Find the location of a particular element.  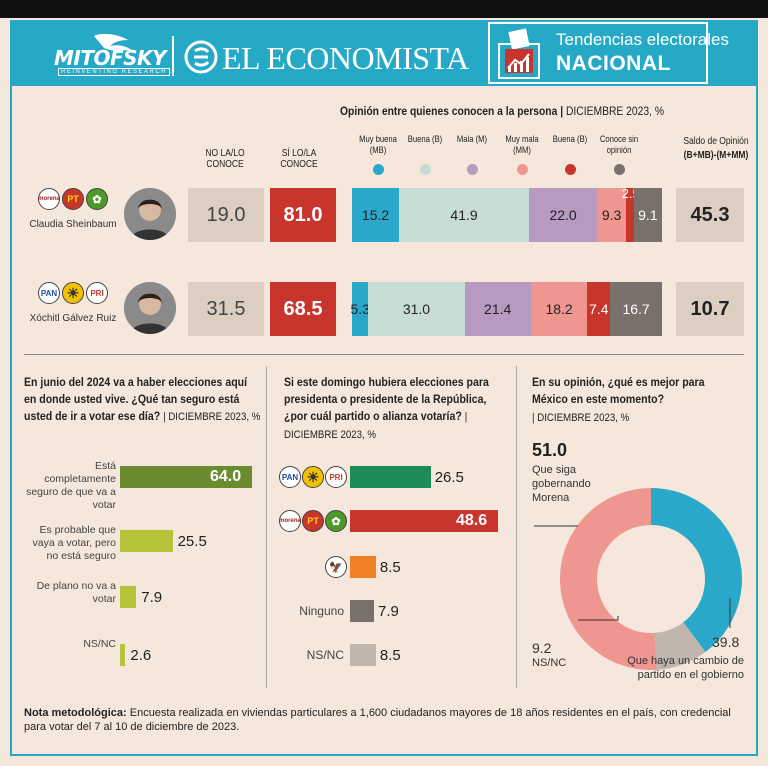

q3-date: | DICIEMBRE 2023, % is located at coordinates (581, 418).